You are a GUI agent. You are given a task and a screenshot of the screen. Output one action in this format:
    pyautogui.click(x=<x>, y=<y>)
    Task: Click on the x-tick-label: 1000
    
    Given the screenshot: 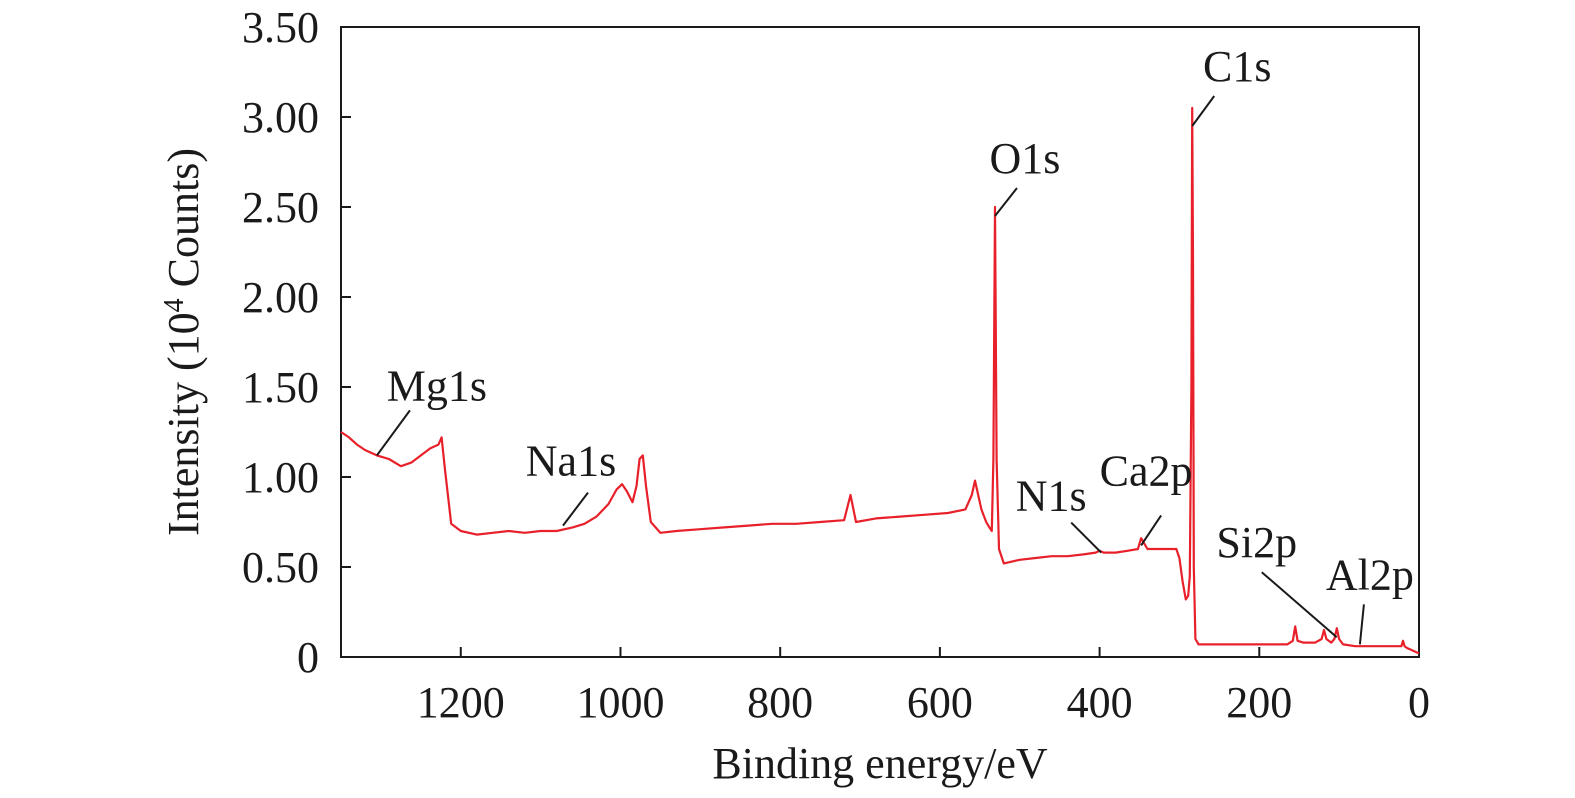 What is the action you would take?
    pyautogui.click(x=620, y=702)
    